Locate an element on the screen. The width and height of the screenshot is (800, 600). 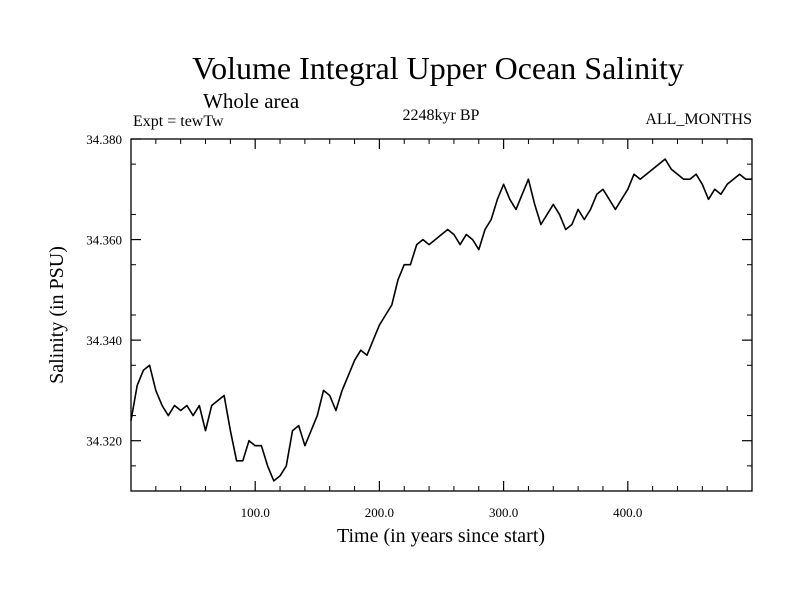
x-tick-label: 400.0 is located at coordinates (627, 512).